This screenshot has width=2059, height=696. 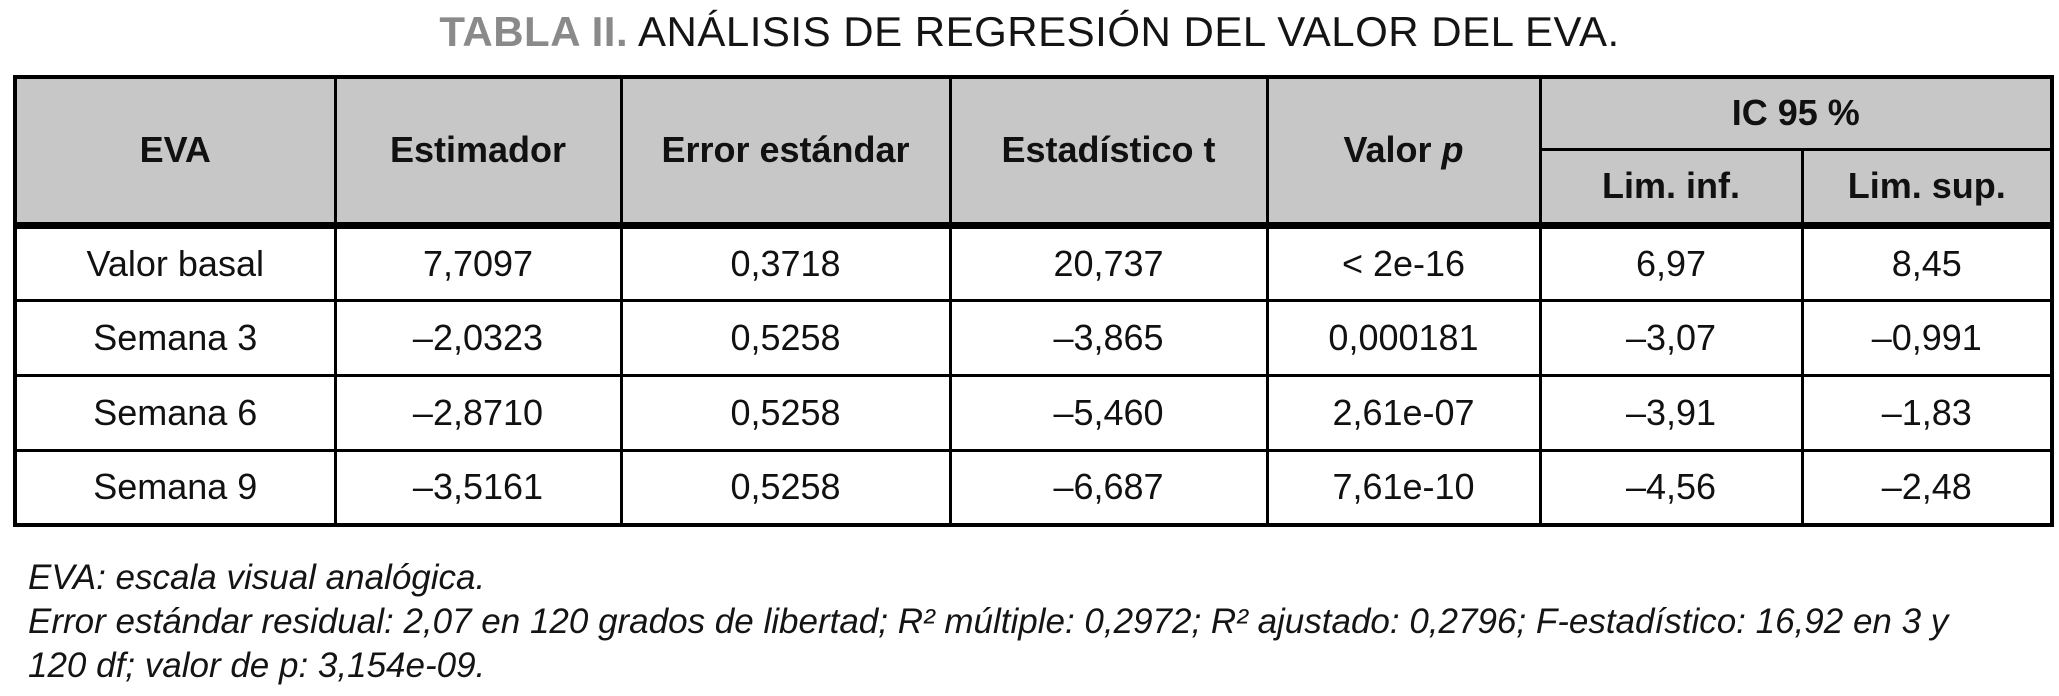 What do you see at coordinates (1671, 262) in the screenshot?
I see `cell-lim-inf: 6,97` at bounding box center [1671, 262].